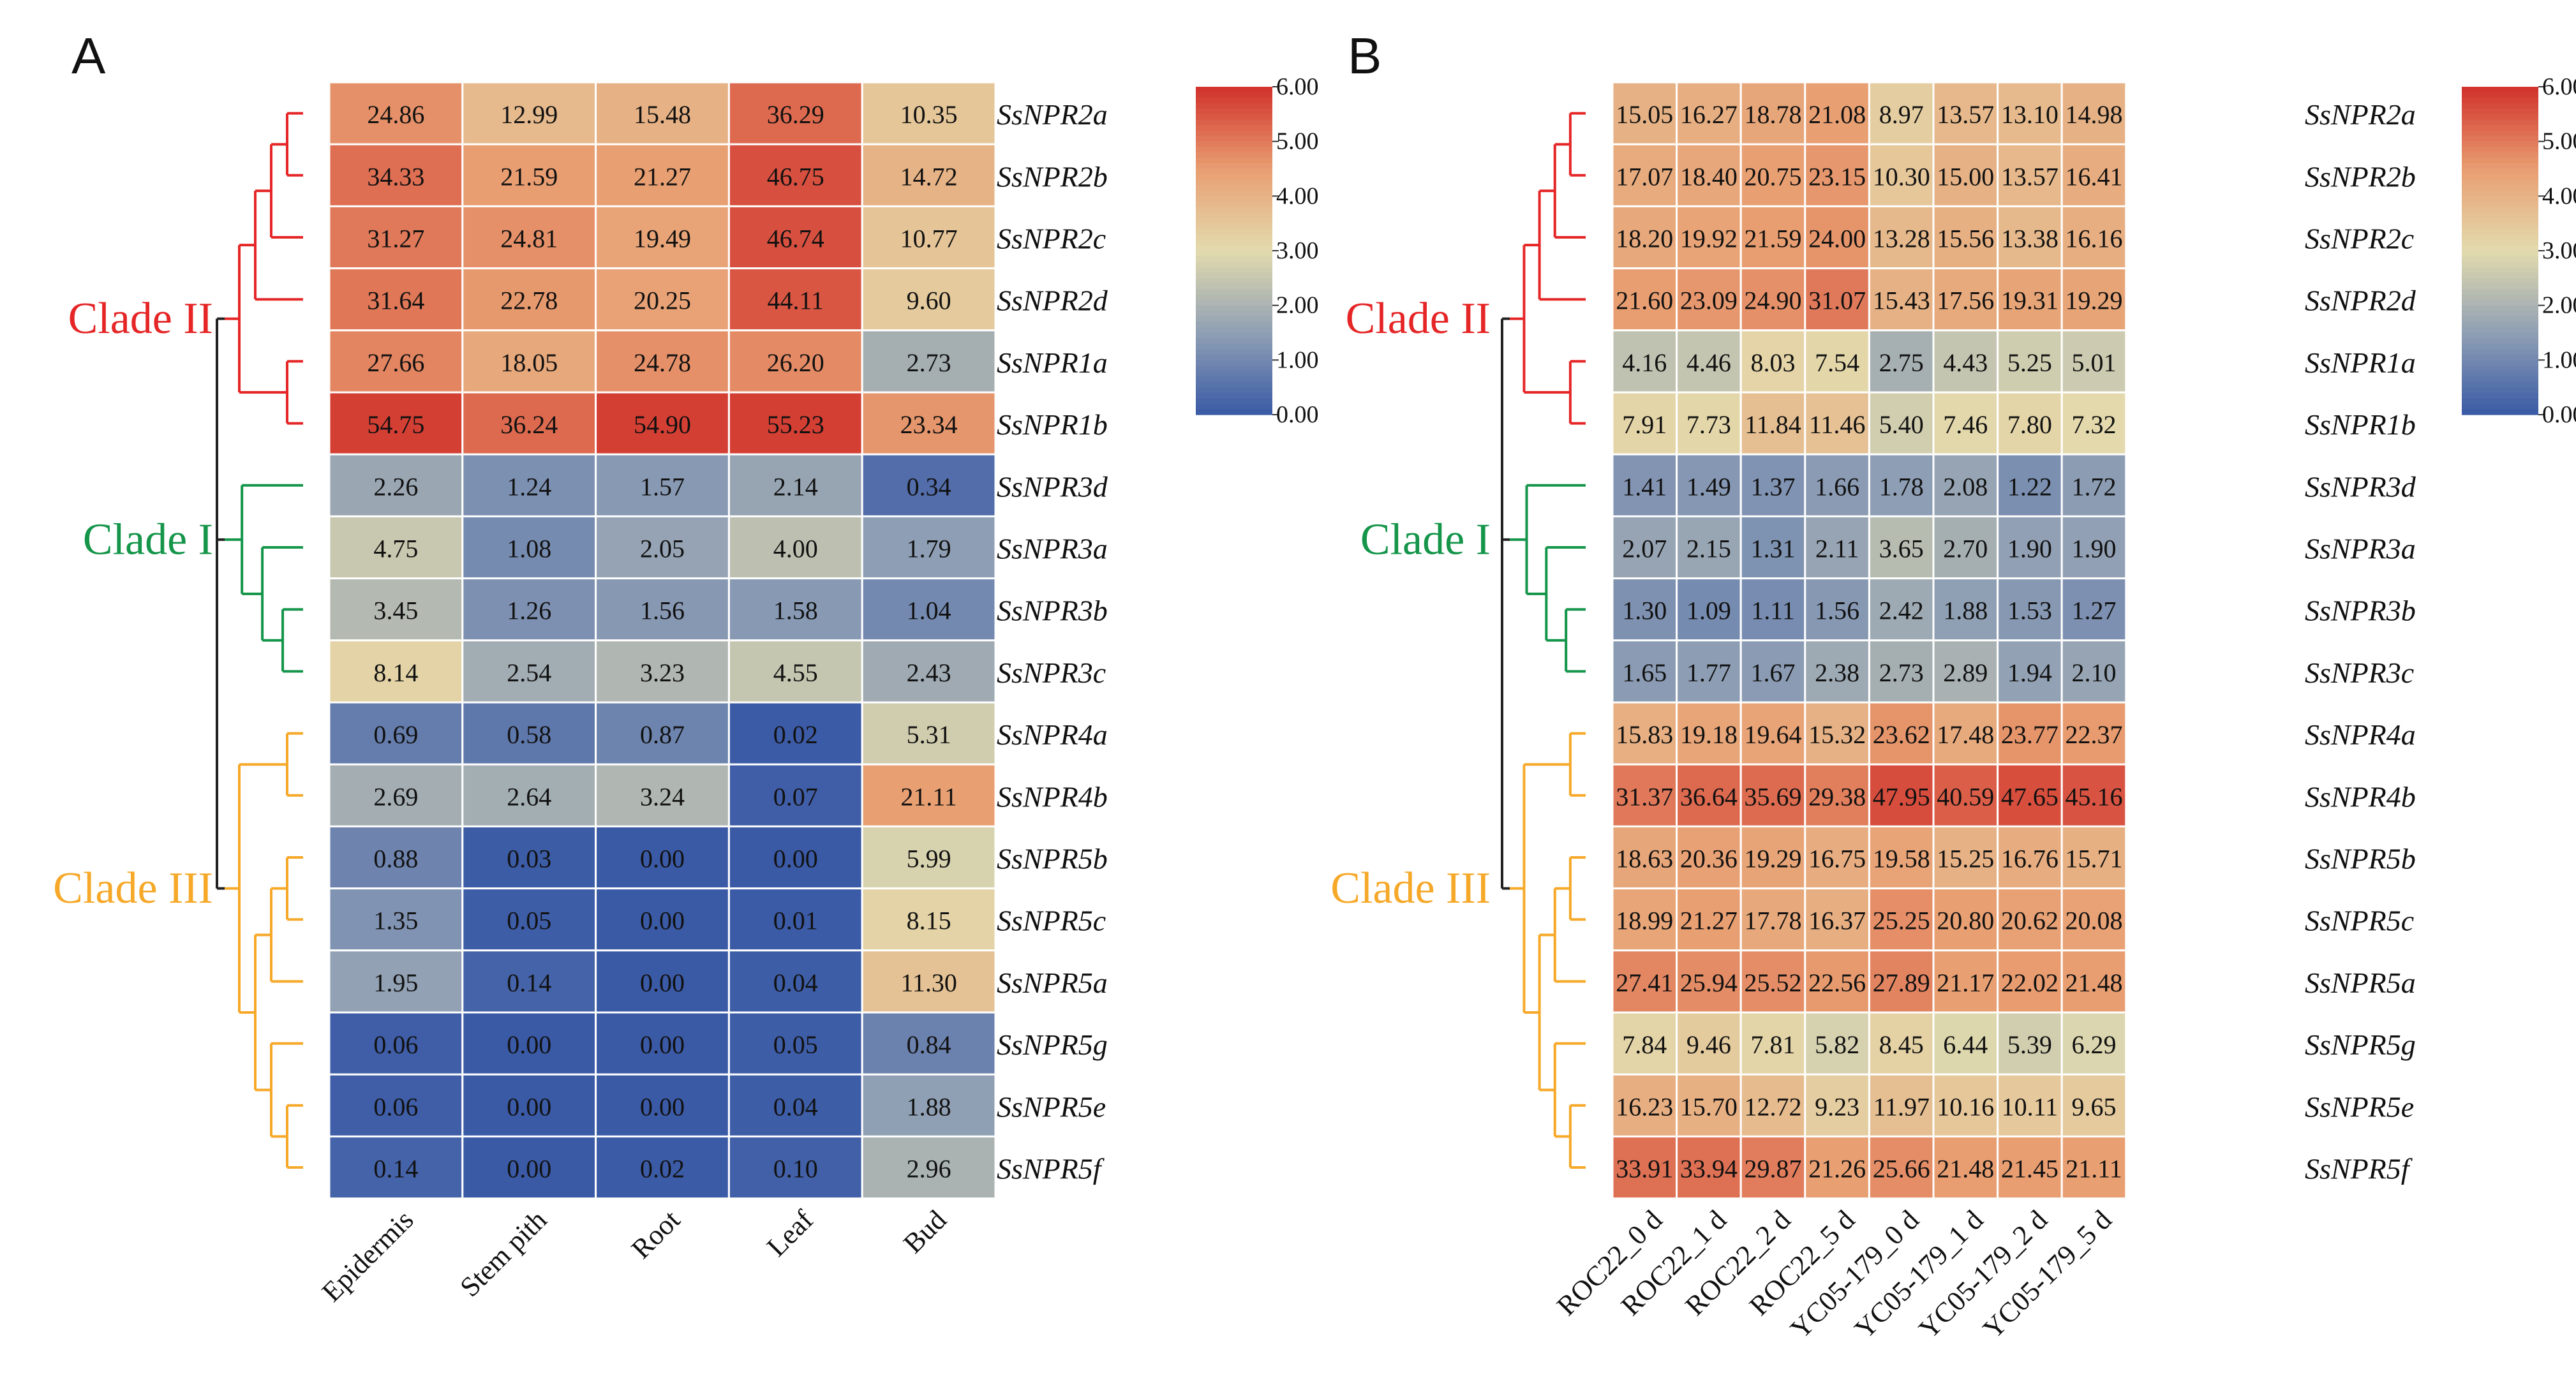  What do you see at coordinates (529, 115) in the screenshot?
I see `cell-value: 12.99` at bounding box center [529, 115].